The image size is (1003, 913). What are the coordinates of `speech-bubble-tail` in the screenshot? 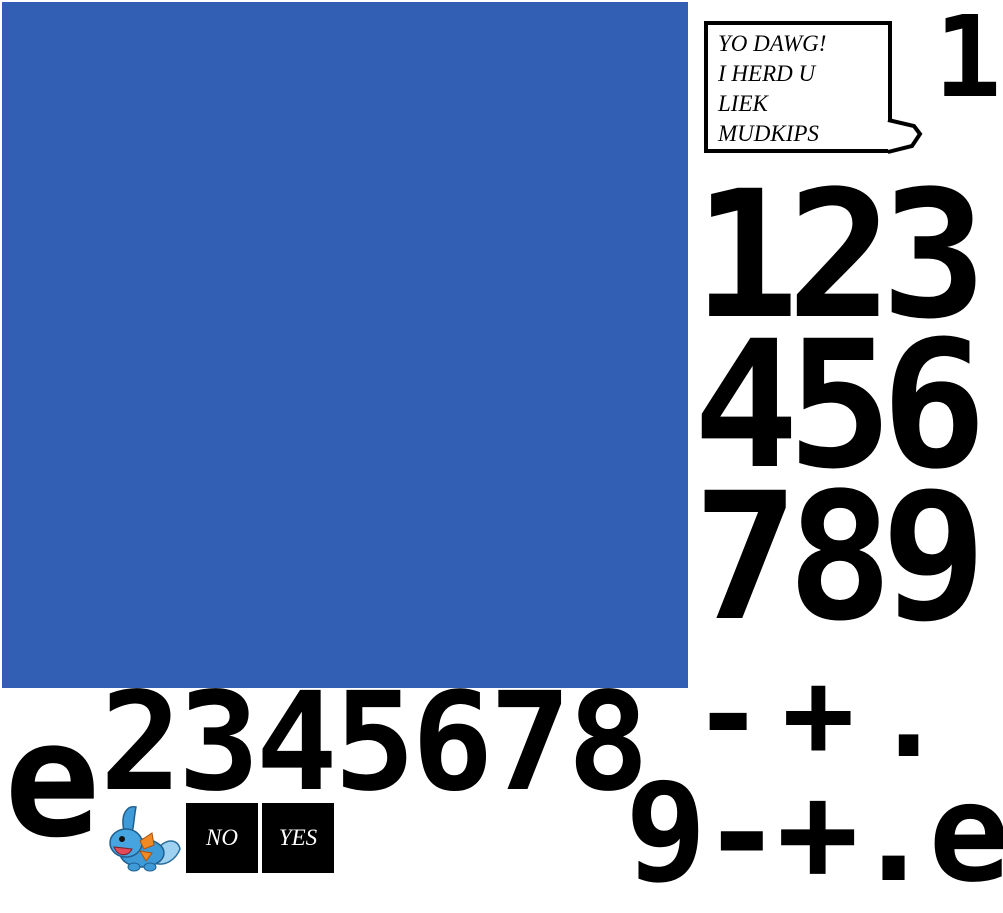 It's located at (905, 136).